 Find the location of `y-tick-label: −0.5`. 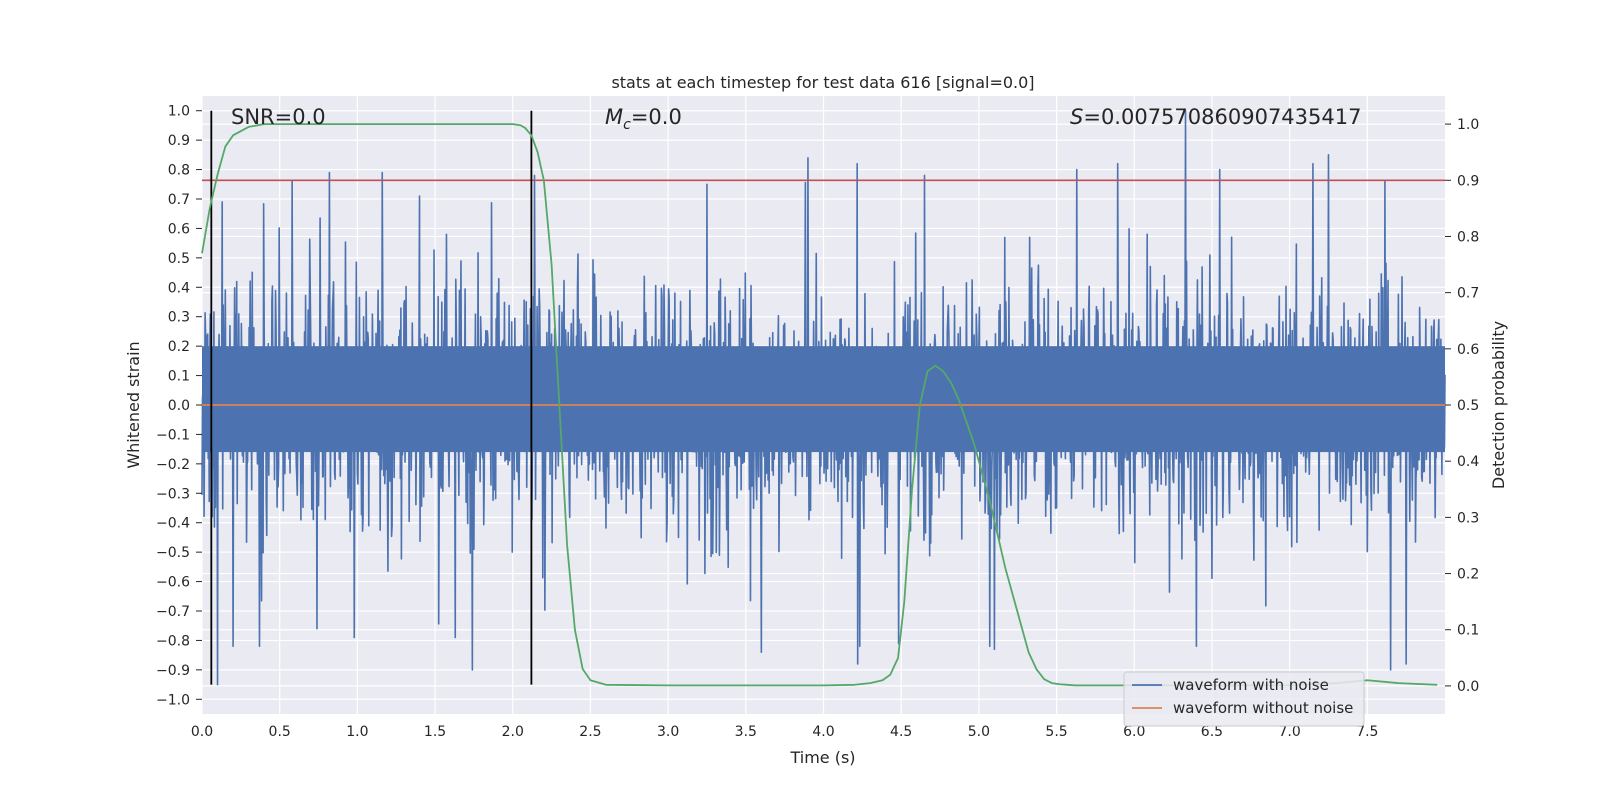

y-tick-label: −0.5 is located at coordinates (173, 553).